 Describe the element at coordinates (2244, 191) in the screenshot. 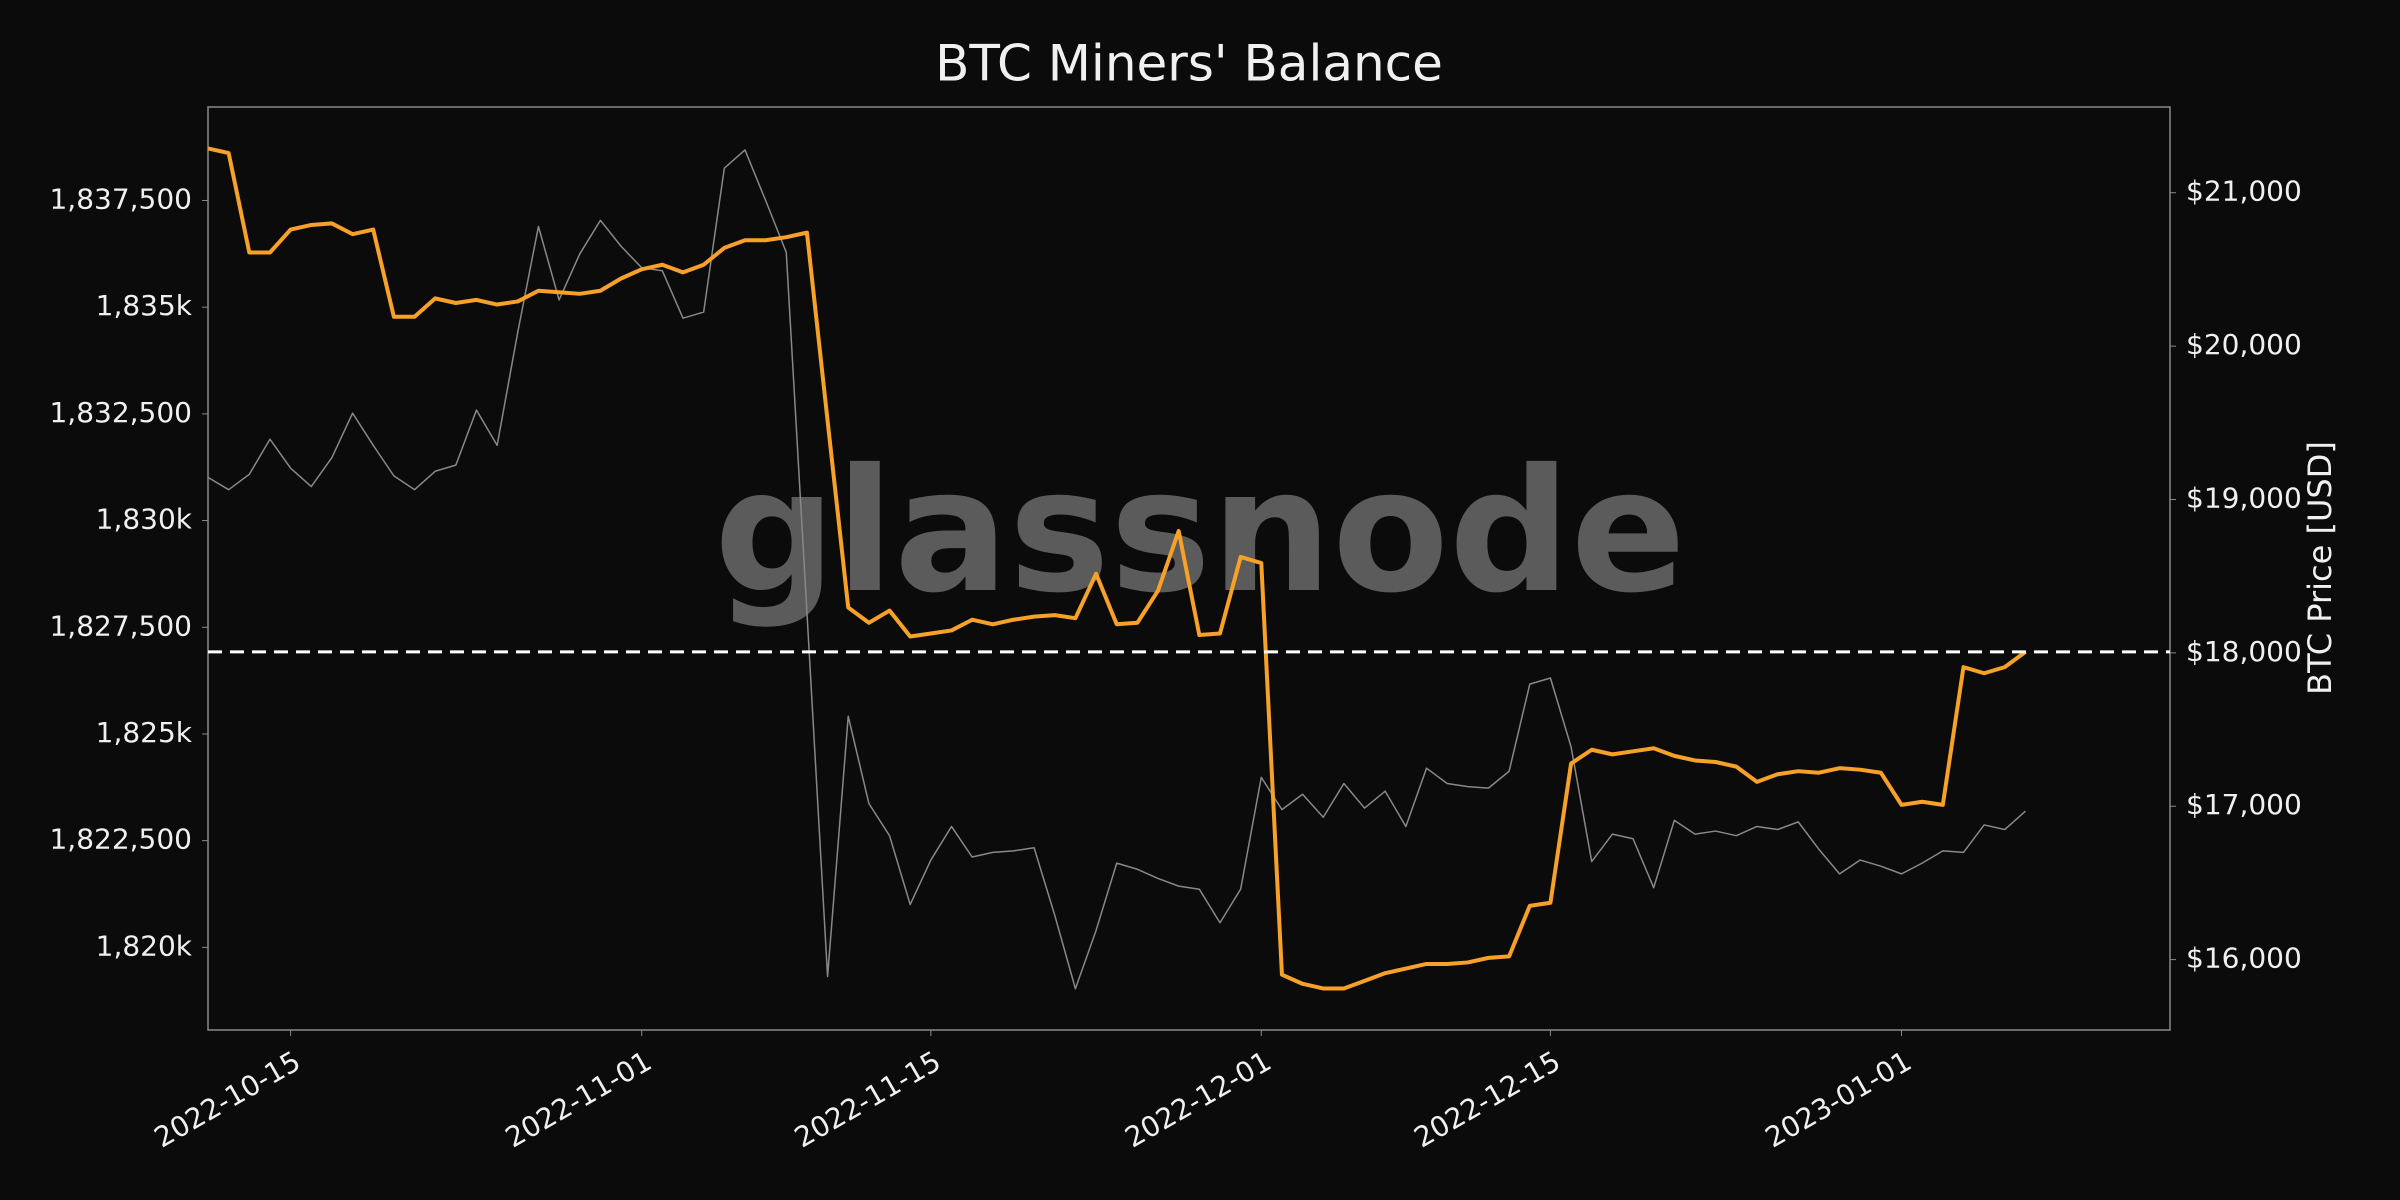

I see `y2-tick-label: $21,000` at that location.